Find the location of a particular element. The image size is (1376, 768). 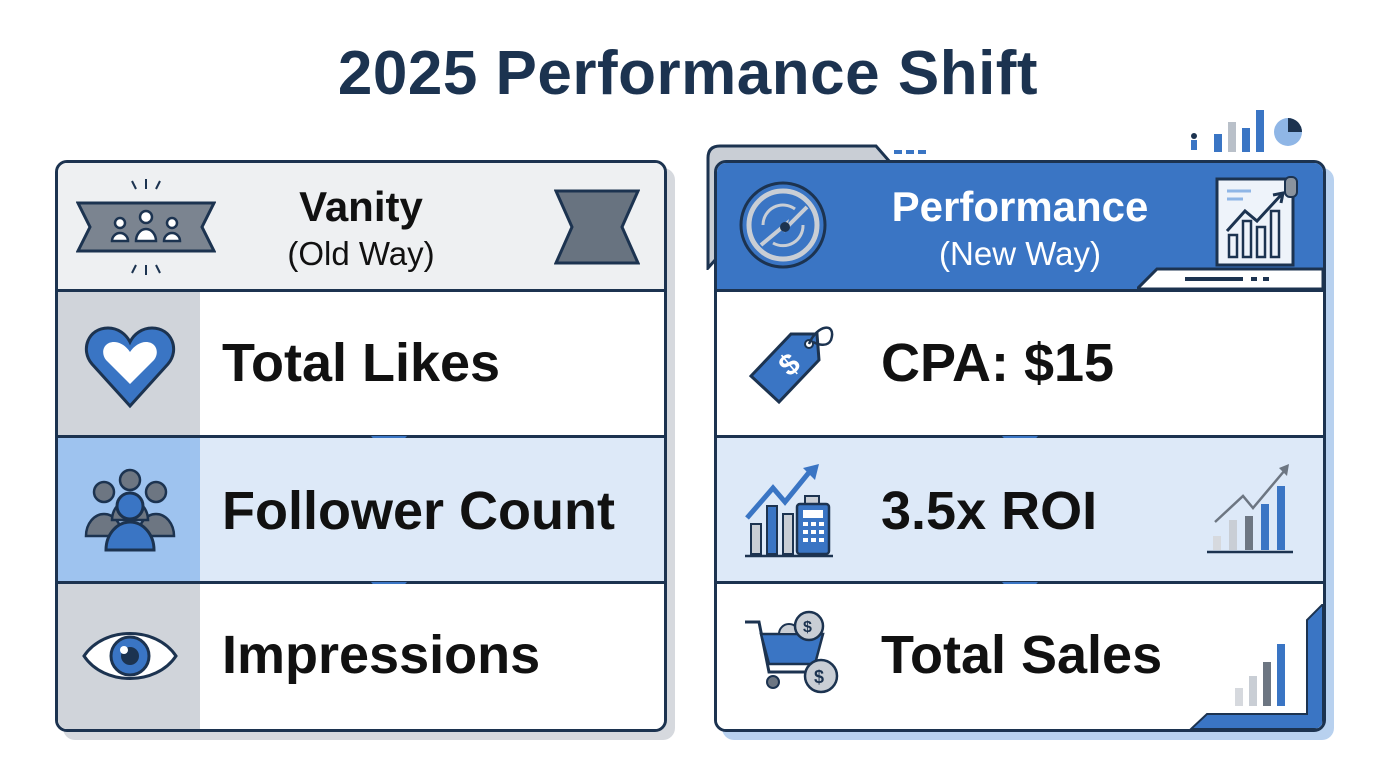

eye-icon is located at coordinates (130, 656).